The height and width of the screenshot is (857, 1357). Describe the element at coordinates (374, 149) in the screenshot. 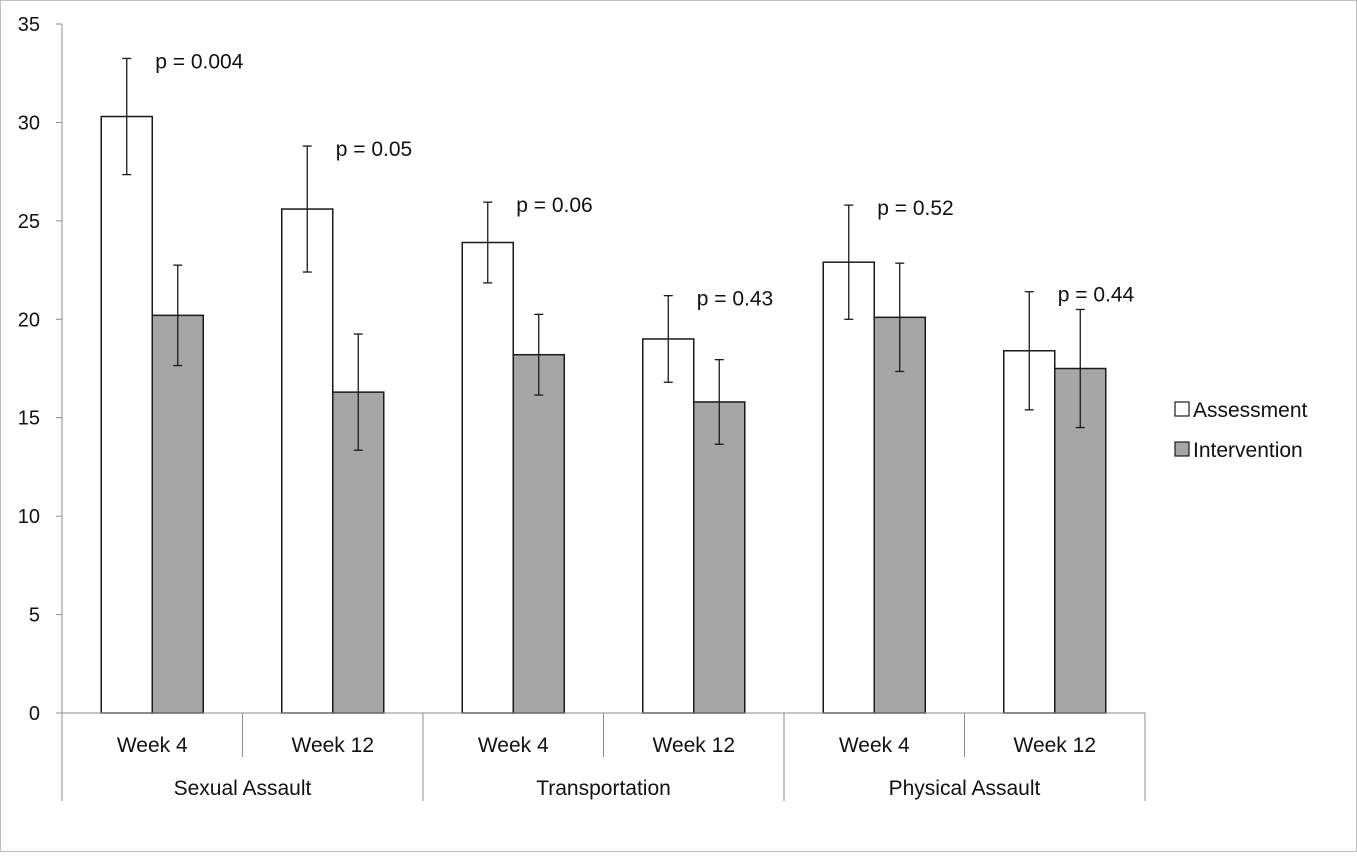

I see `p-value-annotation: p = 0.05` at that location.